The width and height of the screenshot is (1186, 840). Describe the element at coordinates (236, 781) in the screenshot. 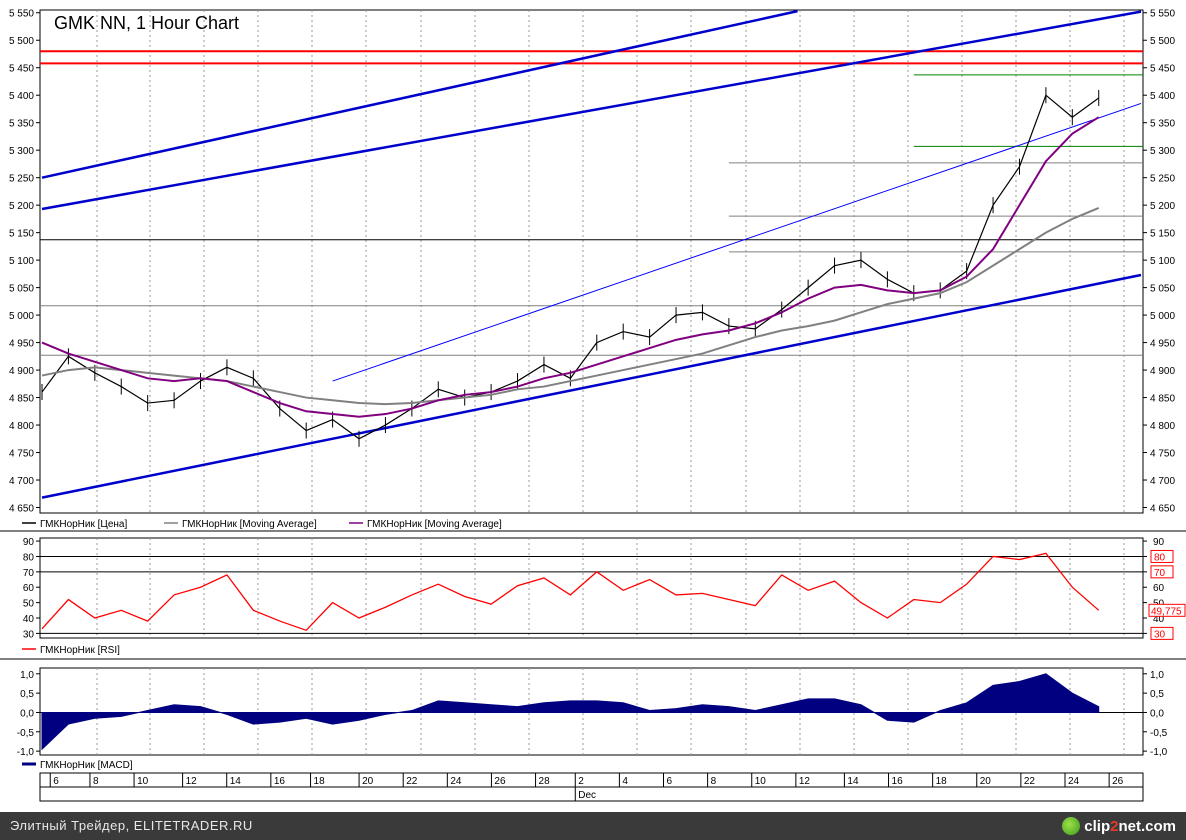

I see `x-axis-label-4: 14` at that location.